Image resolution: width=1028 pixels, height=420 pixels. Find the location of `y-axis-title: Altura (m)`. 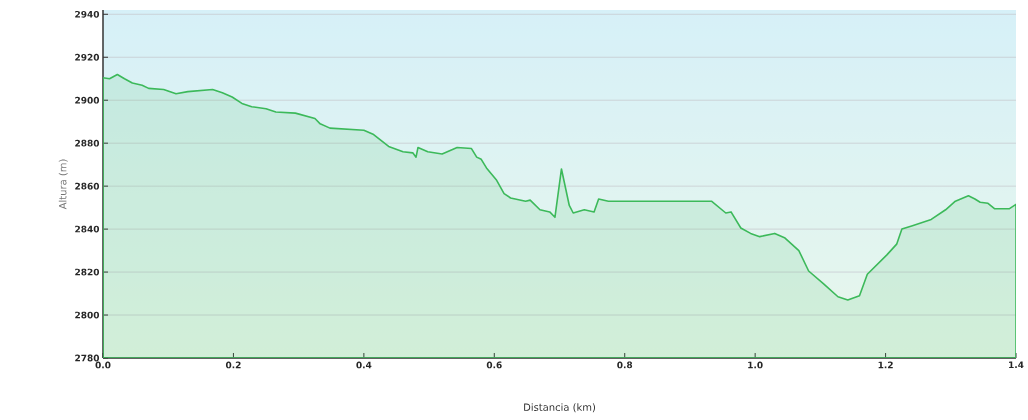

y-axis-title: Altura (m) is located at coordinates (63, 184).